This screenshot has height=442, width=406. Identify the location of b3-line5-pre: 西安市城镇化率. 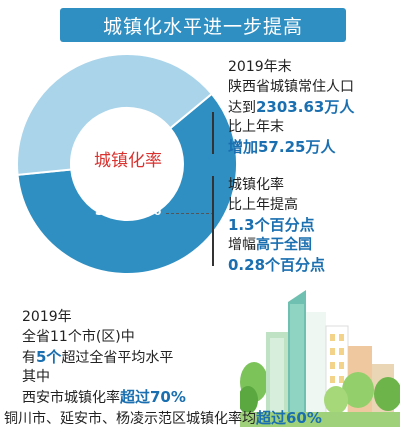
(71, 398).